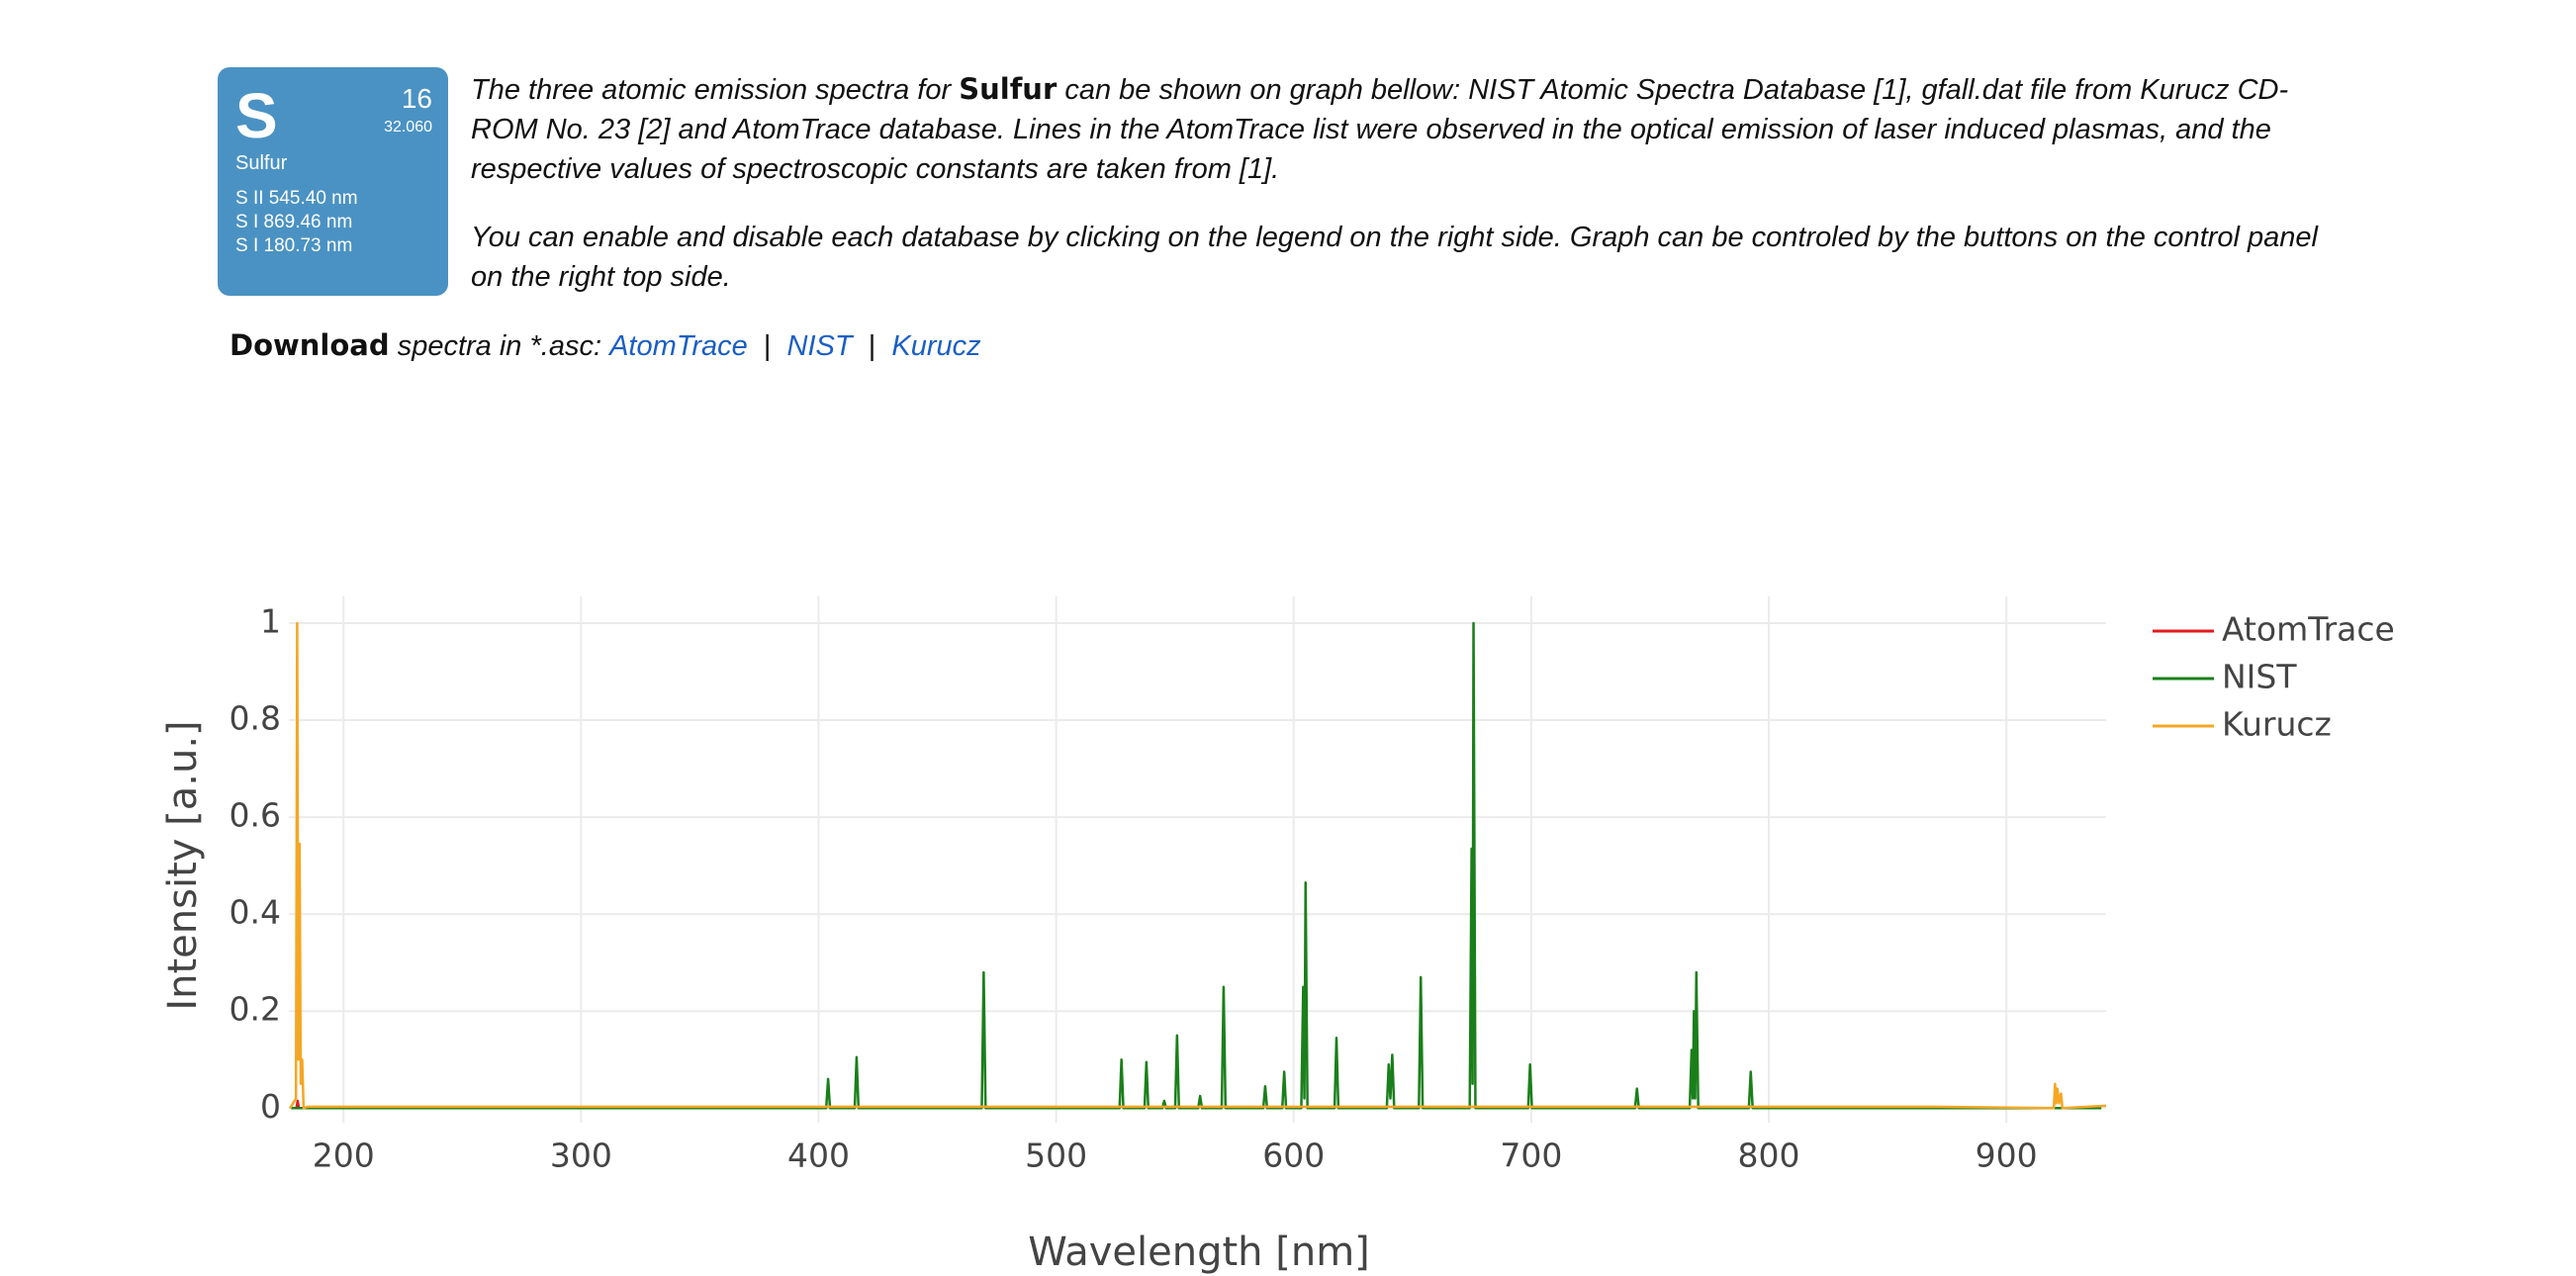 This screenshot has width=2576, height=1276. What do you see at coordinates (712, 90) in the screenshot?
I see `text: The three atomic emission spectra for` at bounding box center [712, 90].